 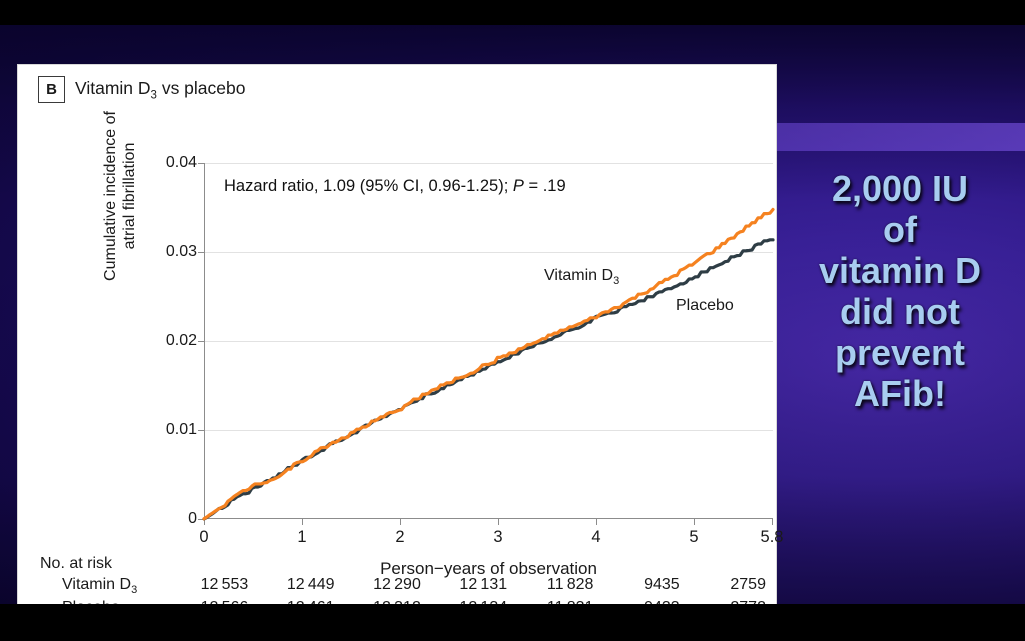 I want to click on risk-value: 12 312, so click(x=388, y=601).